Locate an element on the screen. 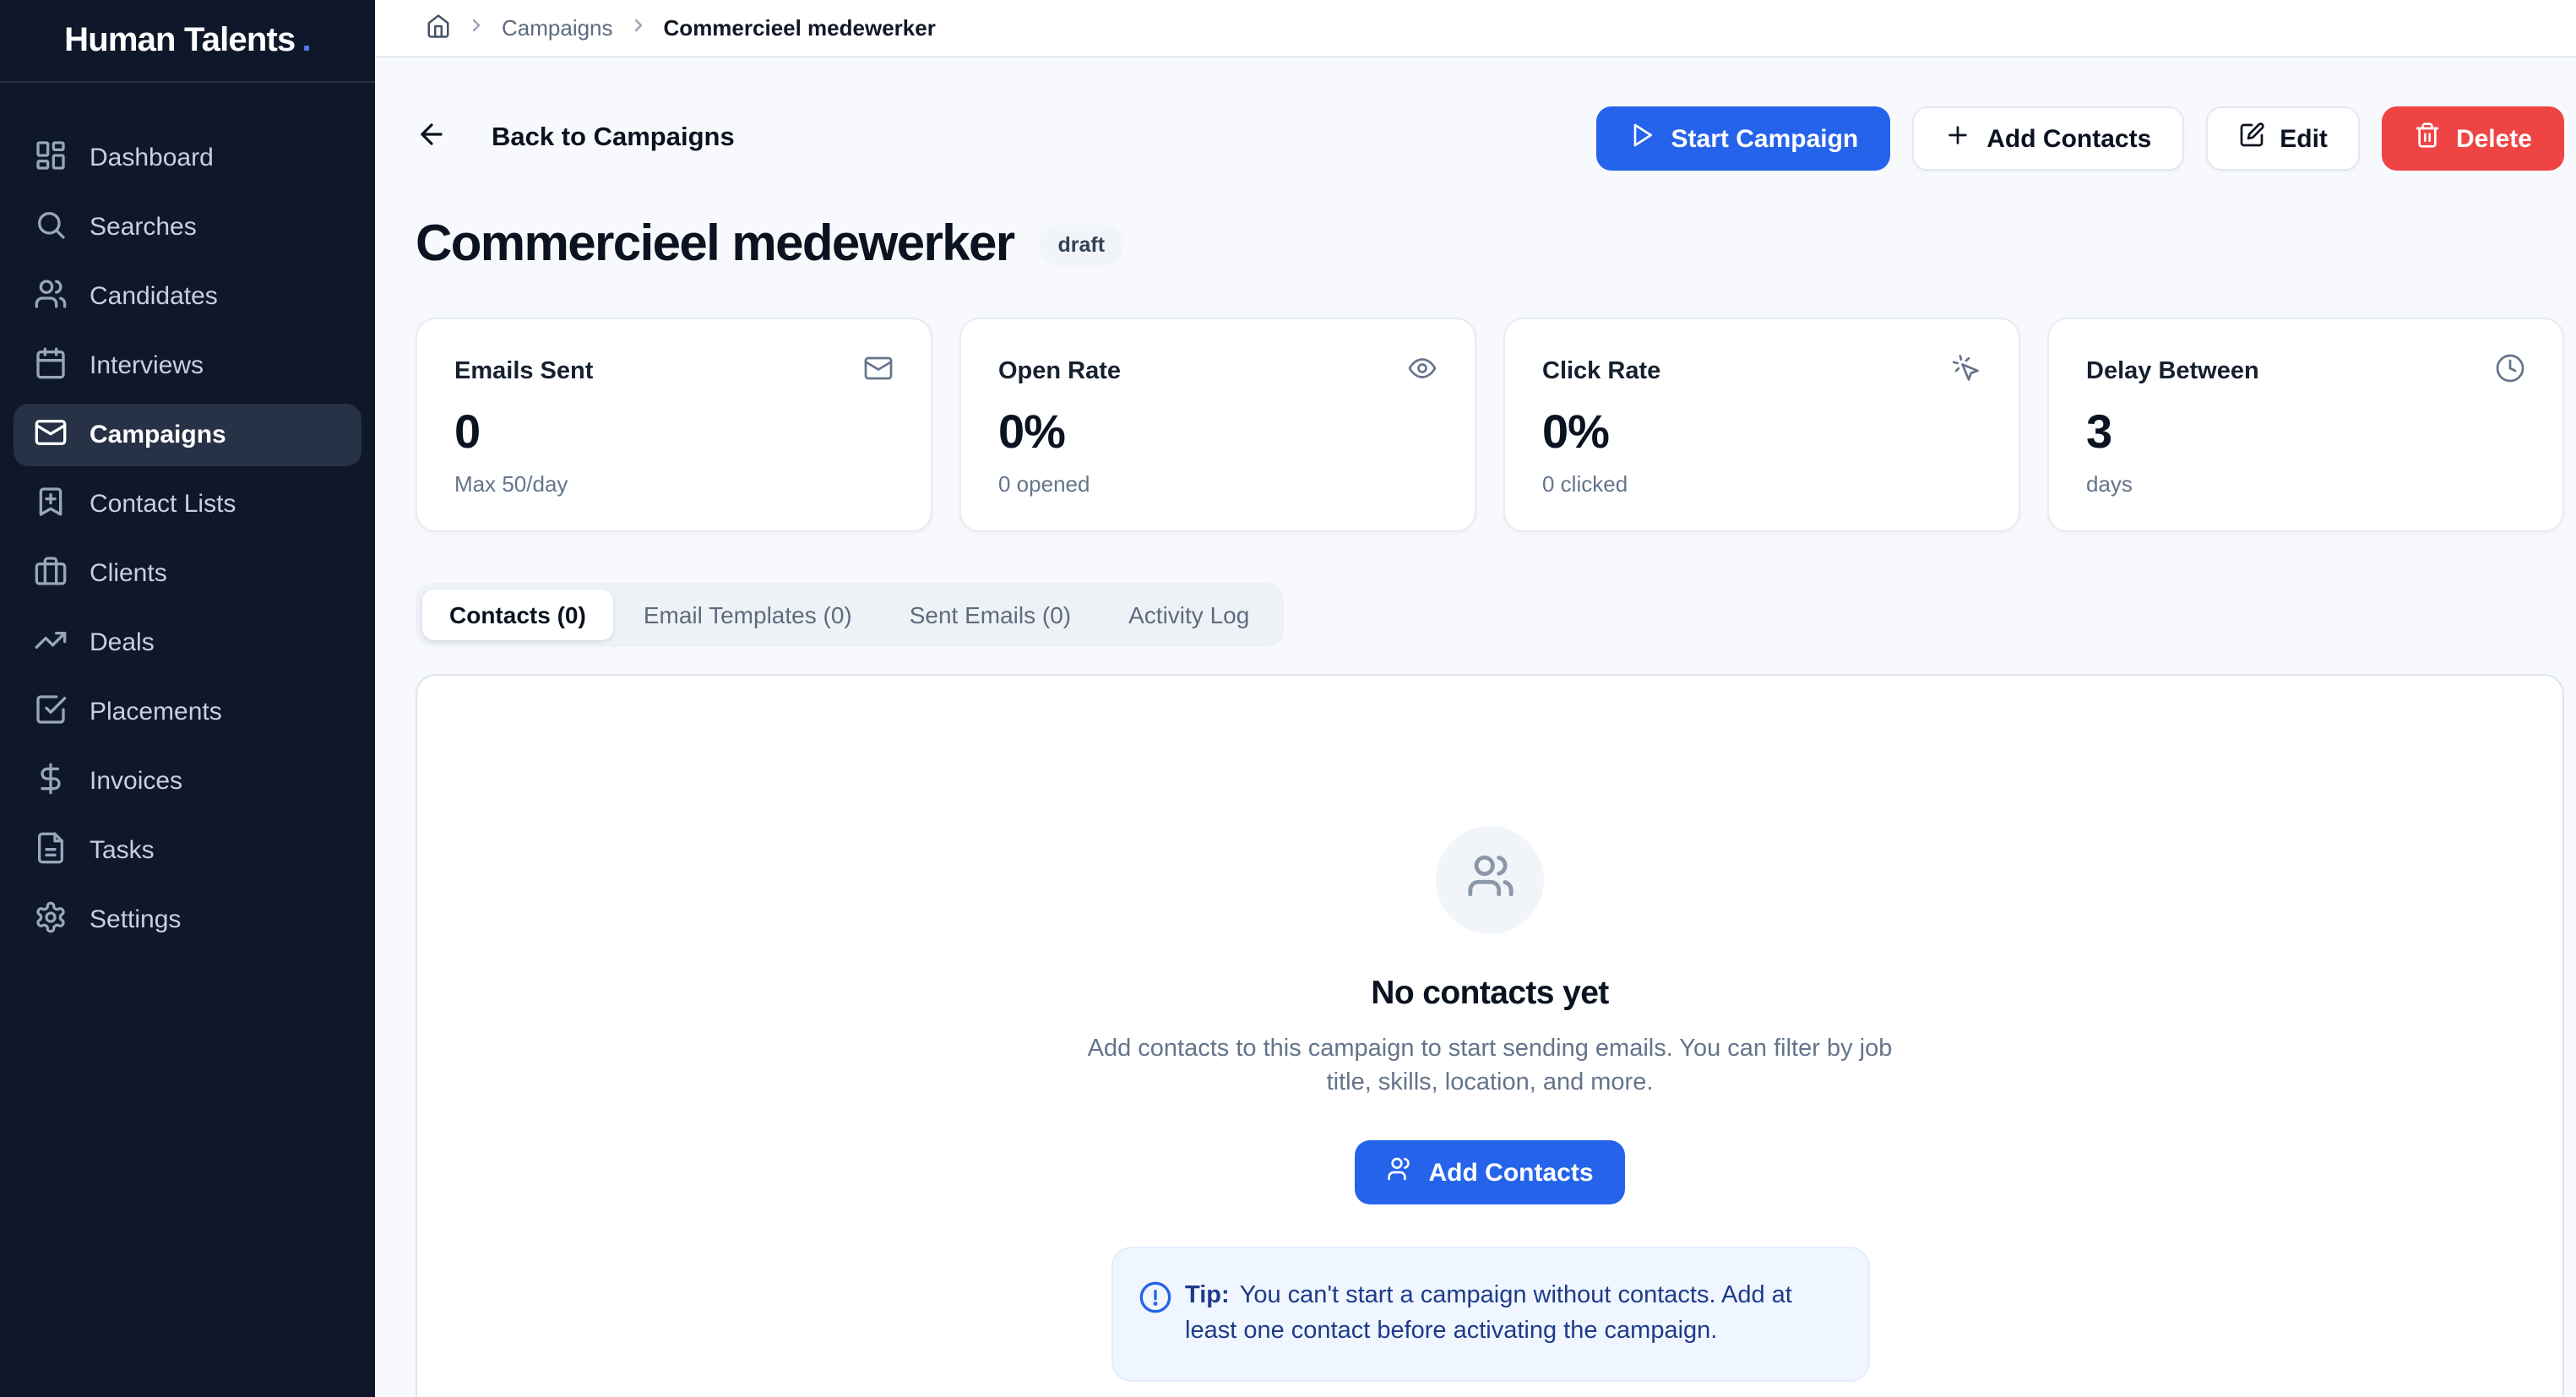 The height and width of the screenshot is (1397, 2576). alert-circle-icon is located at coordinates (1154, 1301).